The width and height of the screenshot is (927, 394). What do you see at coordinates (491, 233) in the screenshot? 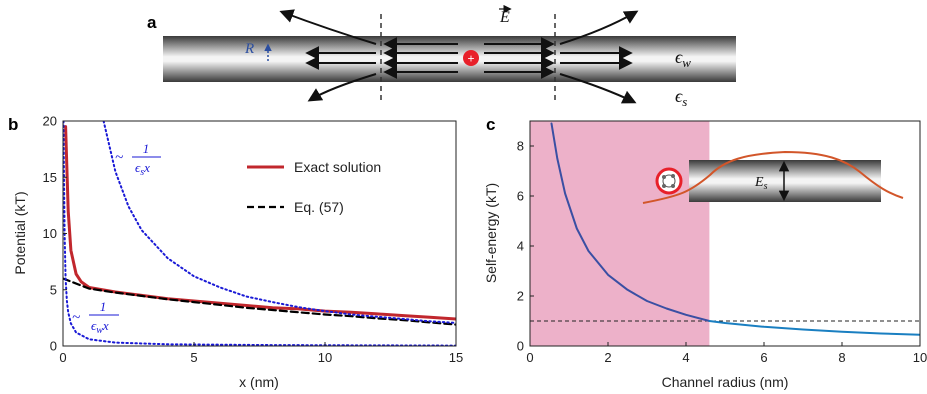
I see `panel-c-y-axis-label: Self-energy (kT)` at bounding box center [491, 233].